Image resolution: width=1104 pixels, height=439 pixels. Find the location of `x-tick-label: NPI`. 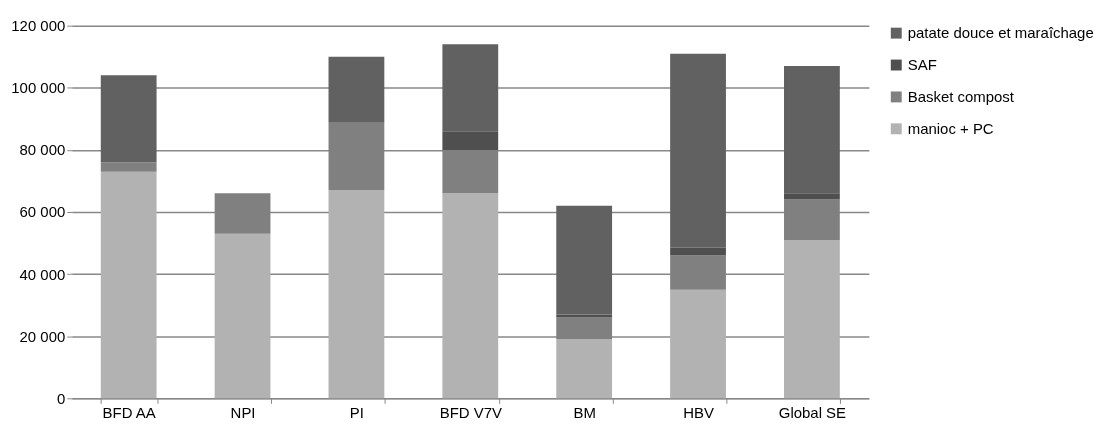

x-tick-label: NPI is located at coordinates (243, 412).